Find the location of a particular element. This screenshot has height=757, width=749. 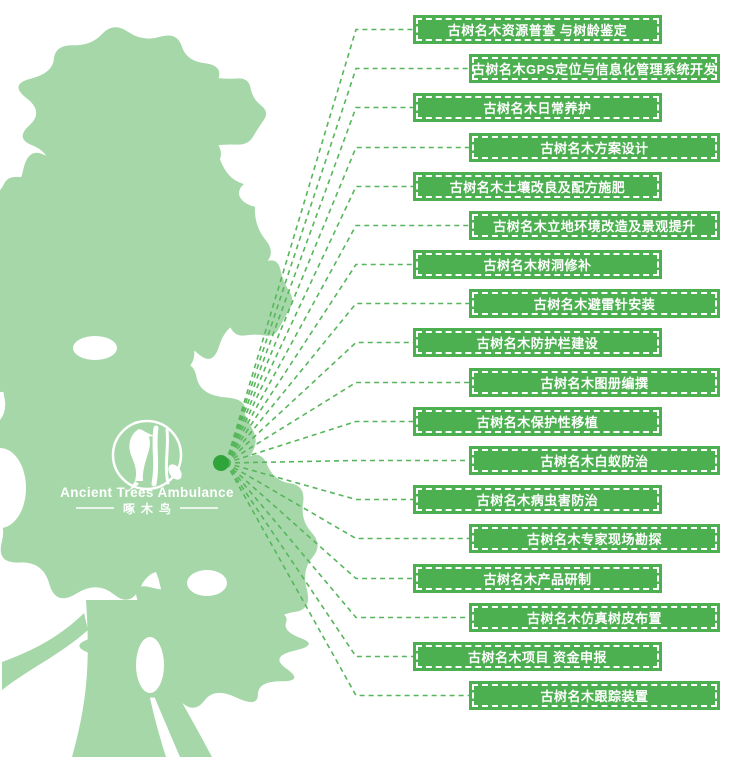

service-box: 古树名木病虫害防治 is located at coordinates (537, 499).